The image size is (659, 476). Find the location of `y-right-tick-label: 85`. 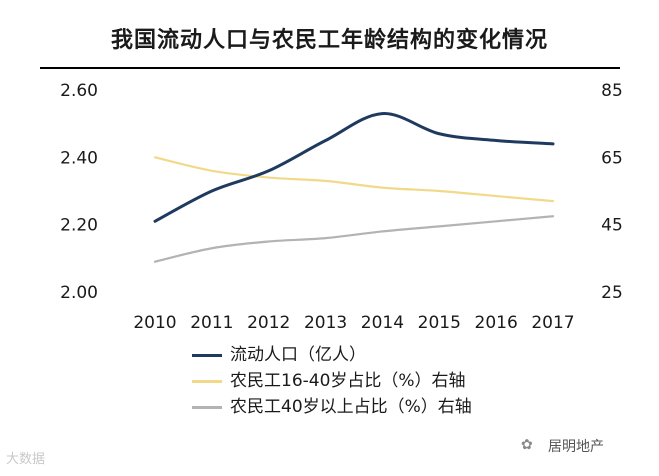

y-right-tick-label: 85 is located at coordinates (612, 91).